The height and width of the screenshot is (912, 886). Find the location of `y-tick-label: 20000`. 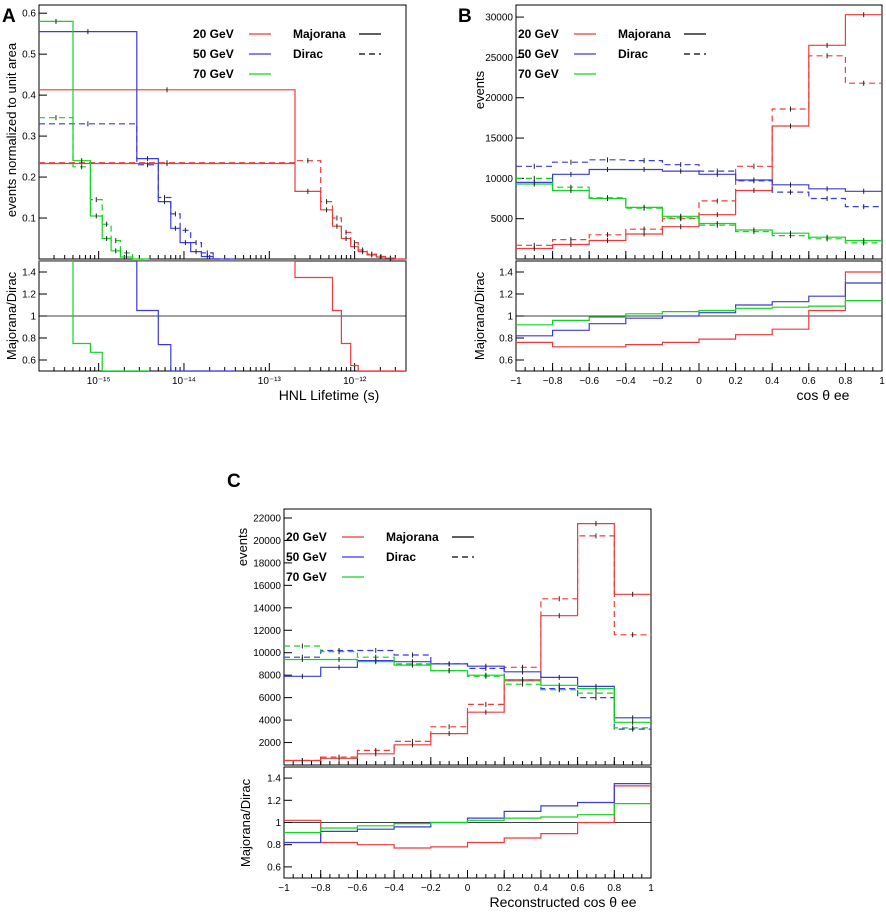

y-tick-label: 20000 is located at coordinates (267, 541).